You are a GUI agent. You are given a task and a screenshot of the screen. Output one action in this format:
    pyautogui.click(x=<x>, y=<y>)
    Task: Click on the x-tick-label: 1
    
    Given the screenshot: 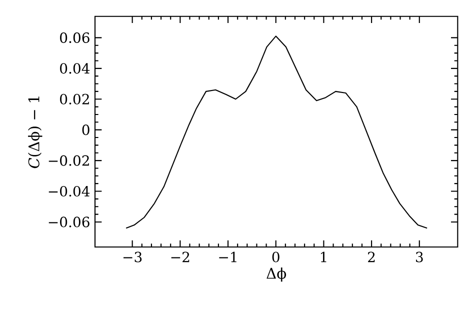 What is the action you would take?
    pyautogui.click(x=323, y=257)
    